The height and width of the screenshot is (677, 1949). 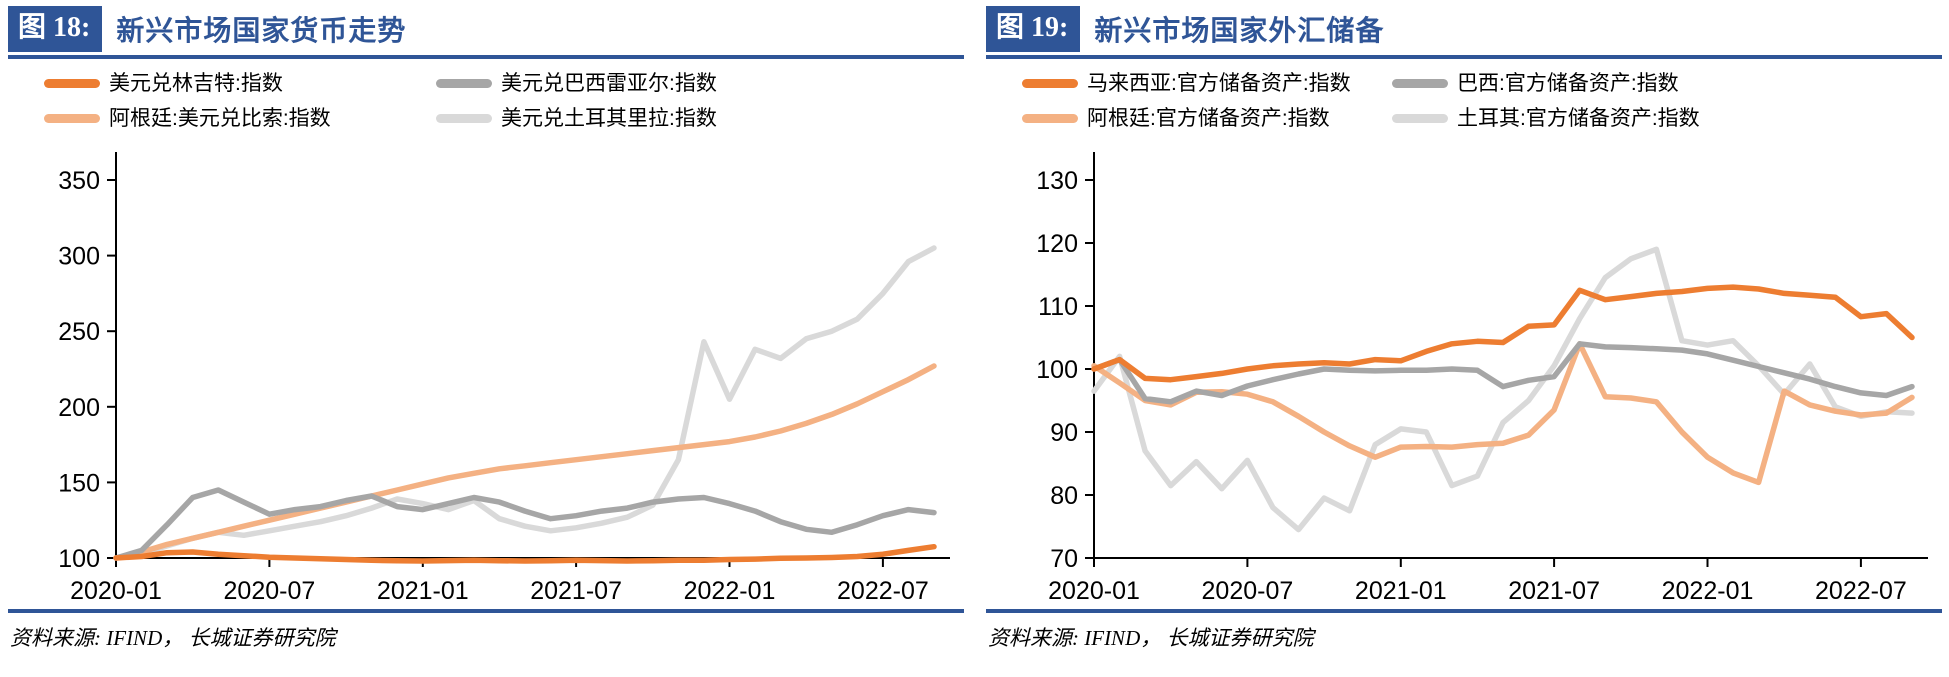 I want to click on figure-number-badge: 图 18:, so click(x=55, y=29).